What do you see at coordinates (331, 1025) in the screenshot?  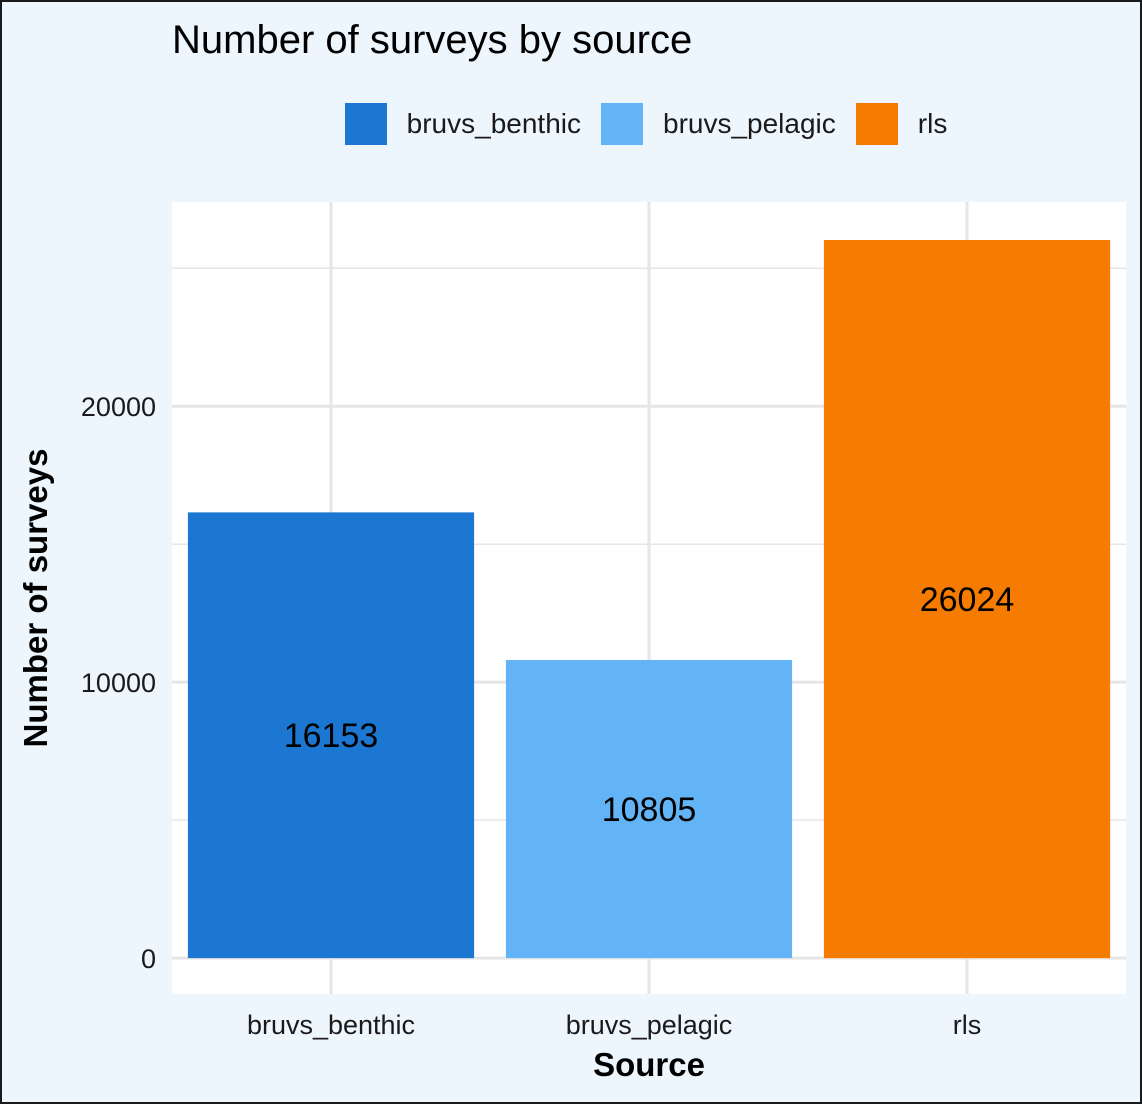 I see `x-tick-label-bruvs-benthic: bruvs_benthic` at bounding box center [331, 1025].